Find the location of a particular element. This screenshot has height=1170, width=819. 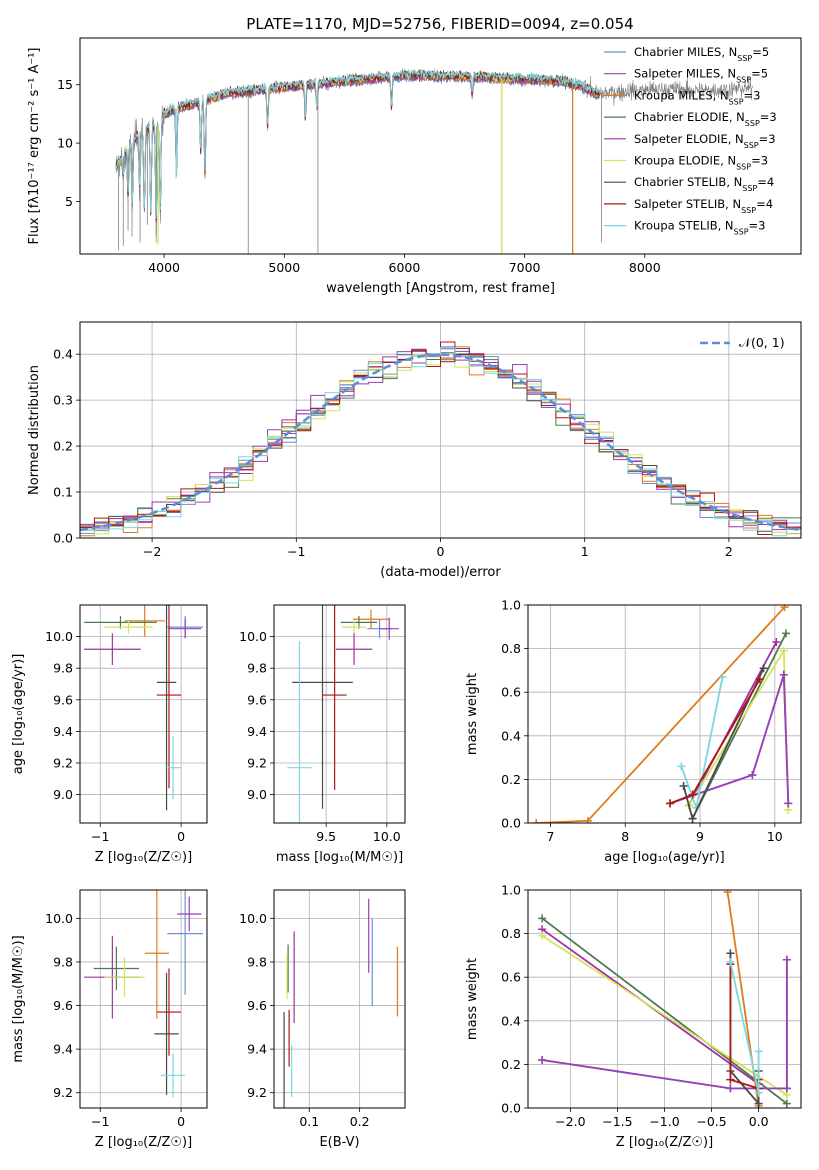

legend-label: Salpeter ELODIE, NSSP=3 is located at coordinates (705, 141).